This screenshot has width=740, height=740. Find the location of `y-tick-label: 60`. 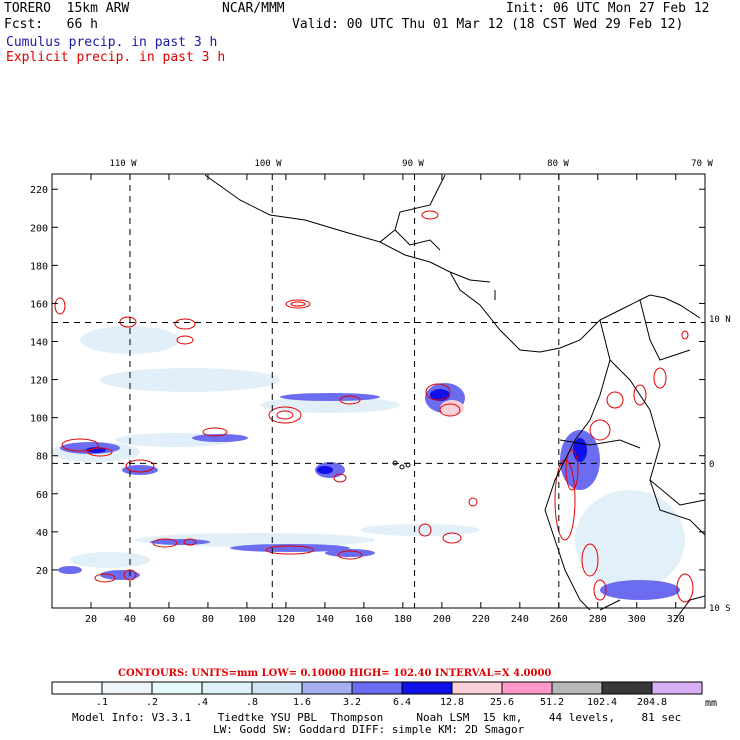

y-tick-label: 60 is located at coordinates (42, 495).